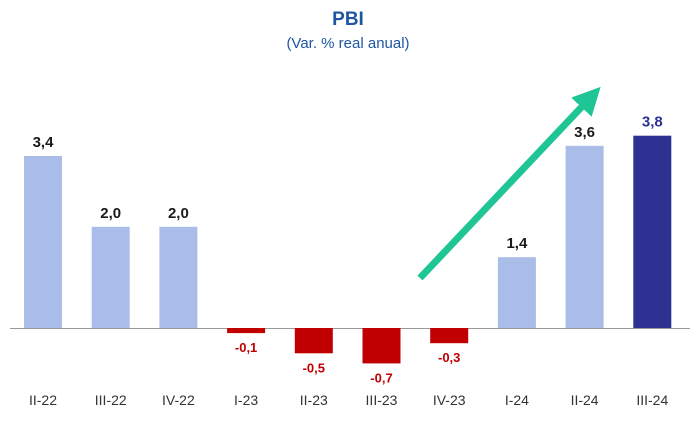  What do you see at coordinates (517, 400) in the screenshot?
I see `x-tick-I-24: I-24` at bounding box center [517, 400].